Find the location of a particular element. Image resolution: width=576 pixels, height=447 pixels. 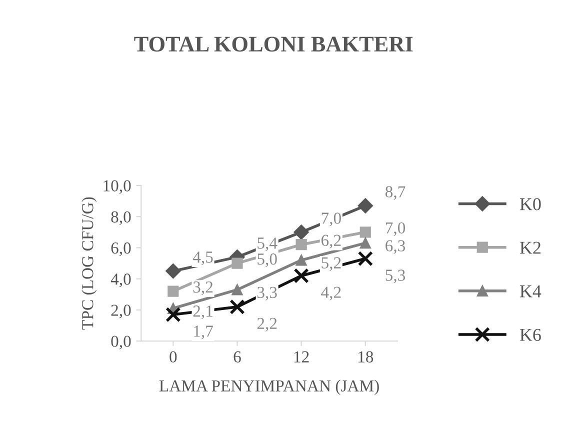

data-label: 3,3 is located at coordinates (267, 293).